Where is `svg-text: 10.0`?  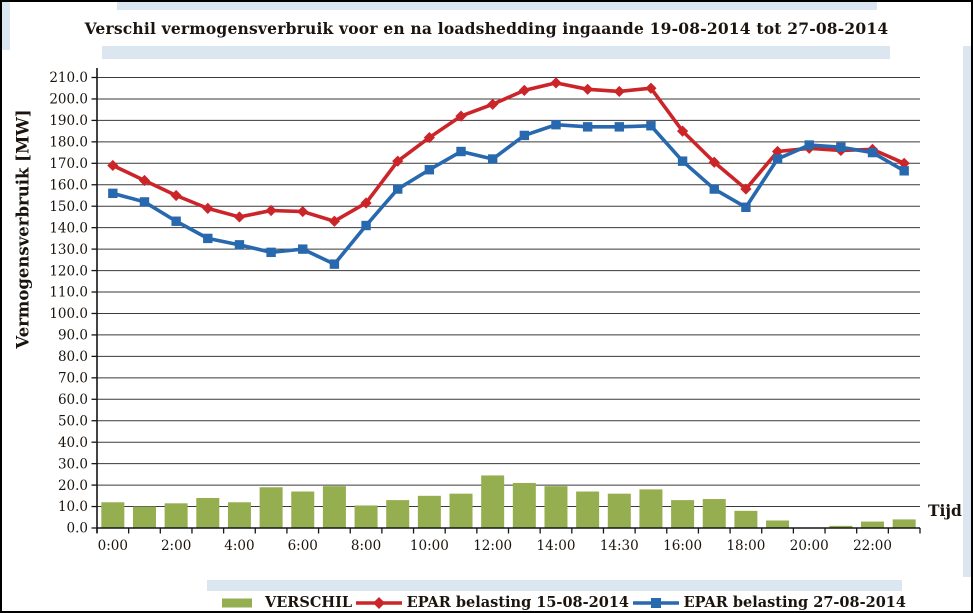 svg-text: 10.0 is located at coordinates (73, 507).